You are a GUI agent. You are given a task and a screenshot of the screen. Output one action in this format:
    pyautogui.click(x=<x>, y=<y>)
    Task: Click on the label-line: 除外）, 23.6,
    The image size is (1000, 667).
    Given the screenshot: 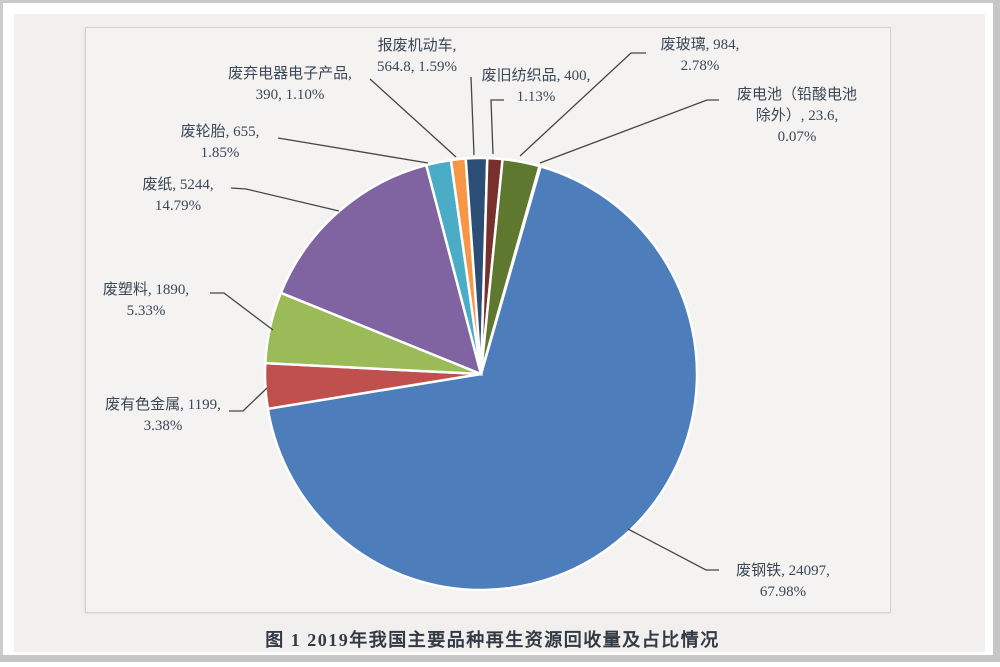 What is the action you would take?
    pyautogui.click(x=797, y=116)
    